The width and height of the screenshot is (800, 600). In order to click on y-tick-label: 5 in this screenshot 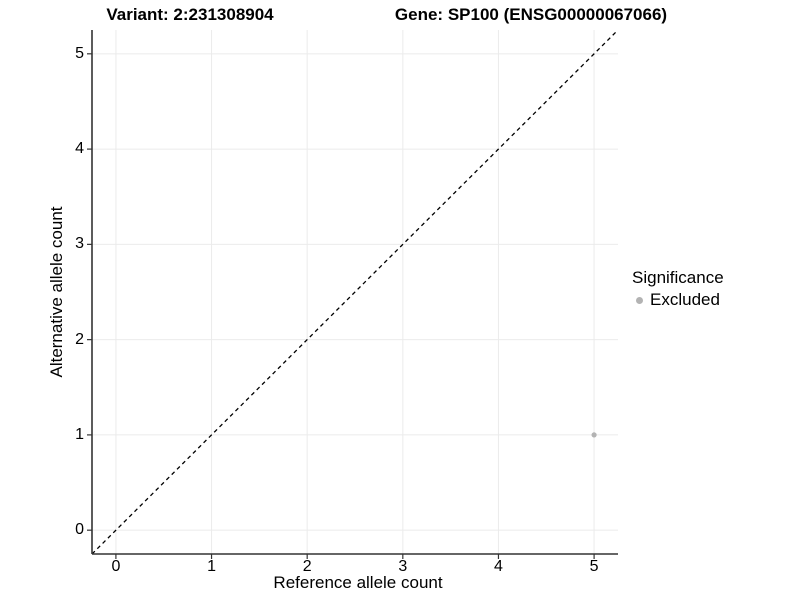, I will do `click(79, 53)`.